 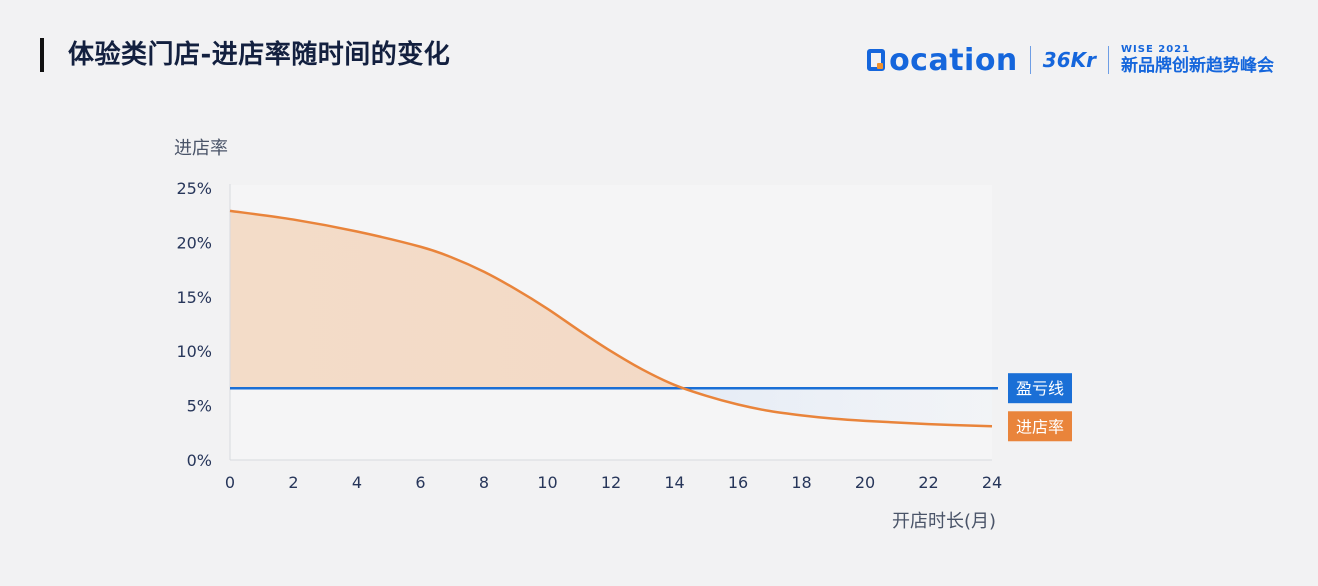 What do you see at coordinates (357, 482) in the screenshot?
I see `x-tick-label: 4` at bounding box center [357, 482].